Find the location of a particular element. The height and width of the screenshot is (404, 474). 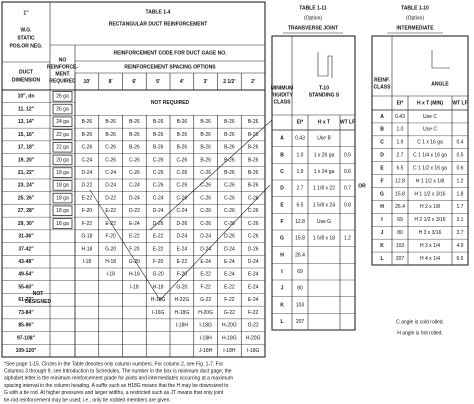

reinforcement-code: G-18 is located at coordinates (86, 237).